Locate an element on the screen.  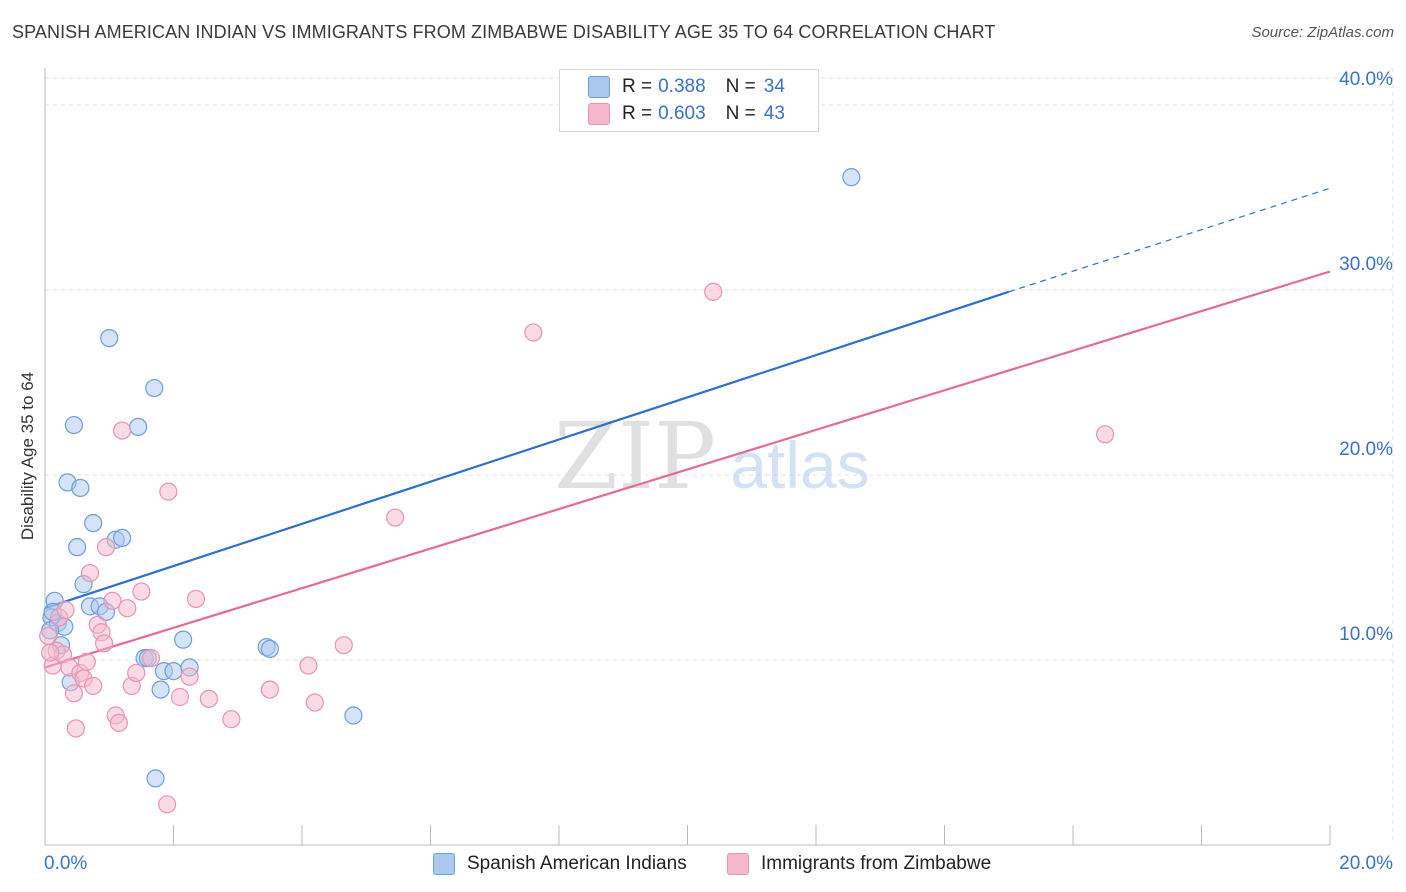
y-tick-label: 10.0% is located at coordinates (1366, 634).